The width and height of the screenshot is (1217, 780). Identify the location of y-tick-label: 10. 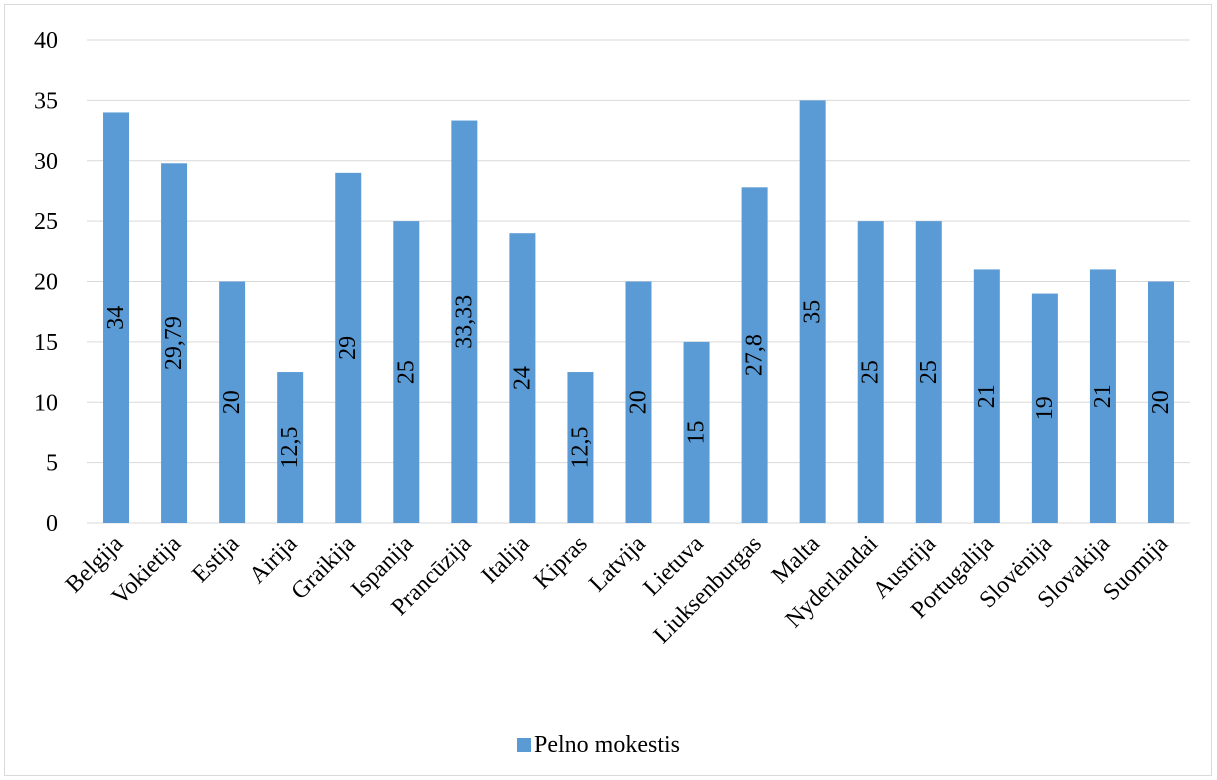
(46, 403).